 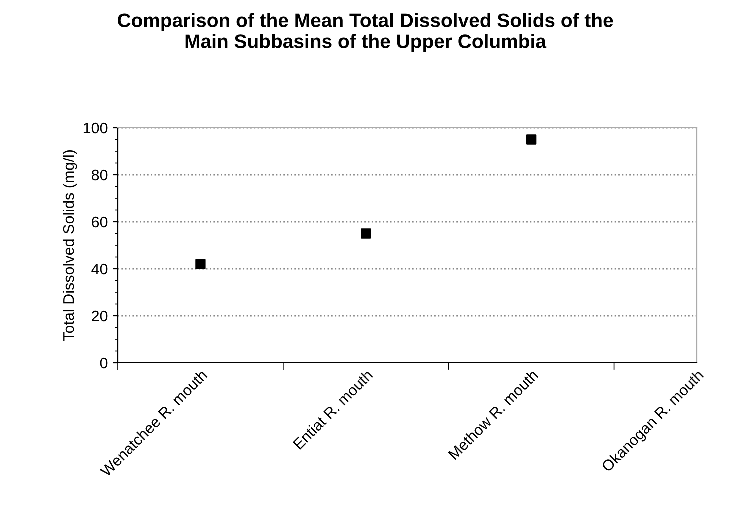 I want to click on y-tick-label: 60, so click(x=100, y=222).